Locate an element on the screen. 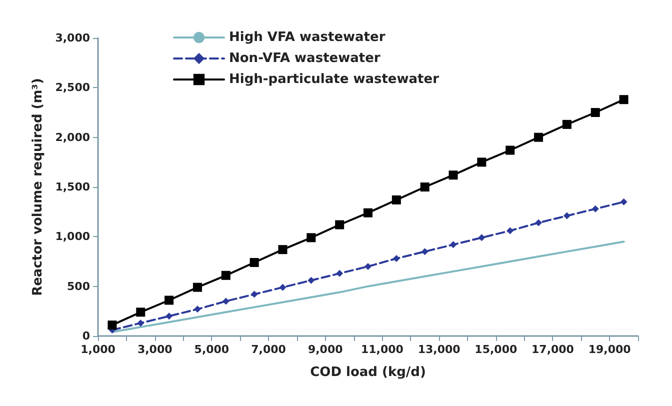 The image size is (672, 406). legend-label: High-particulate wastewater is located at coordinates (334, 79).